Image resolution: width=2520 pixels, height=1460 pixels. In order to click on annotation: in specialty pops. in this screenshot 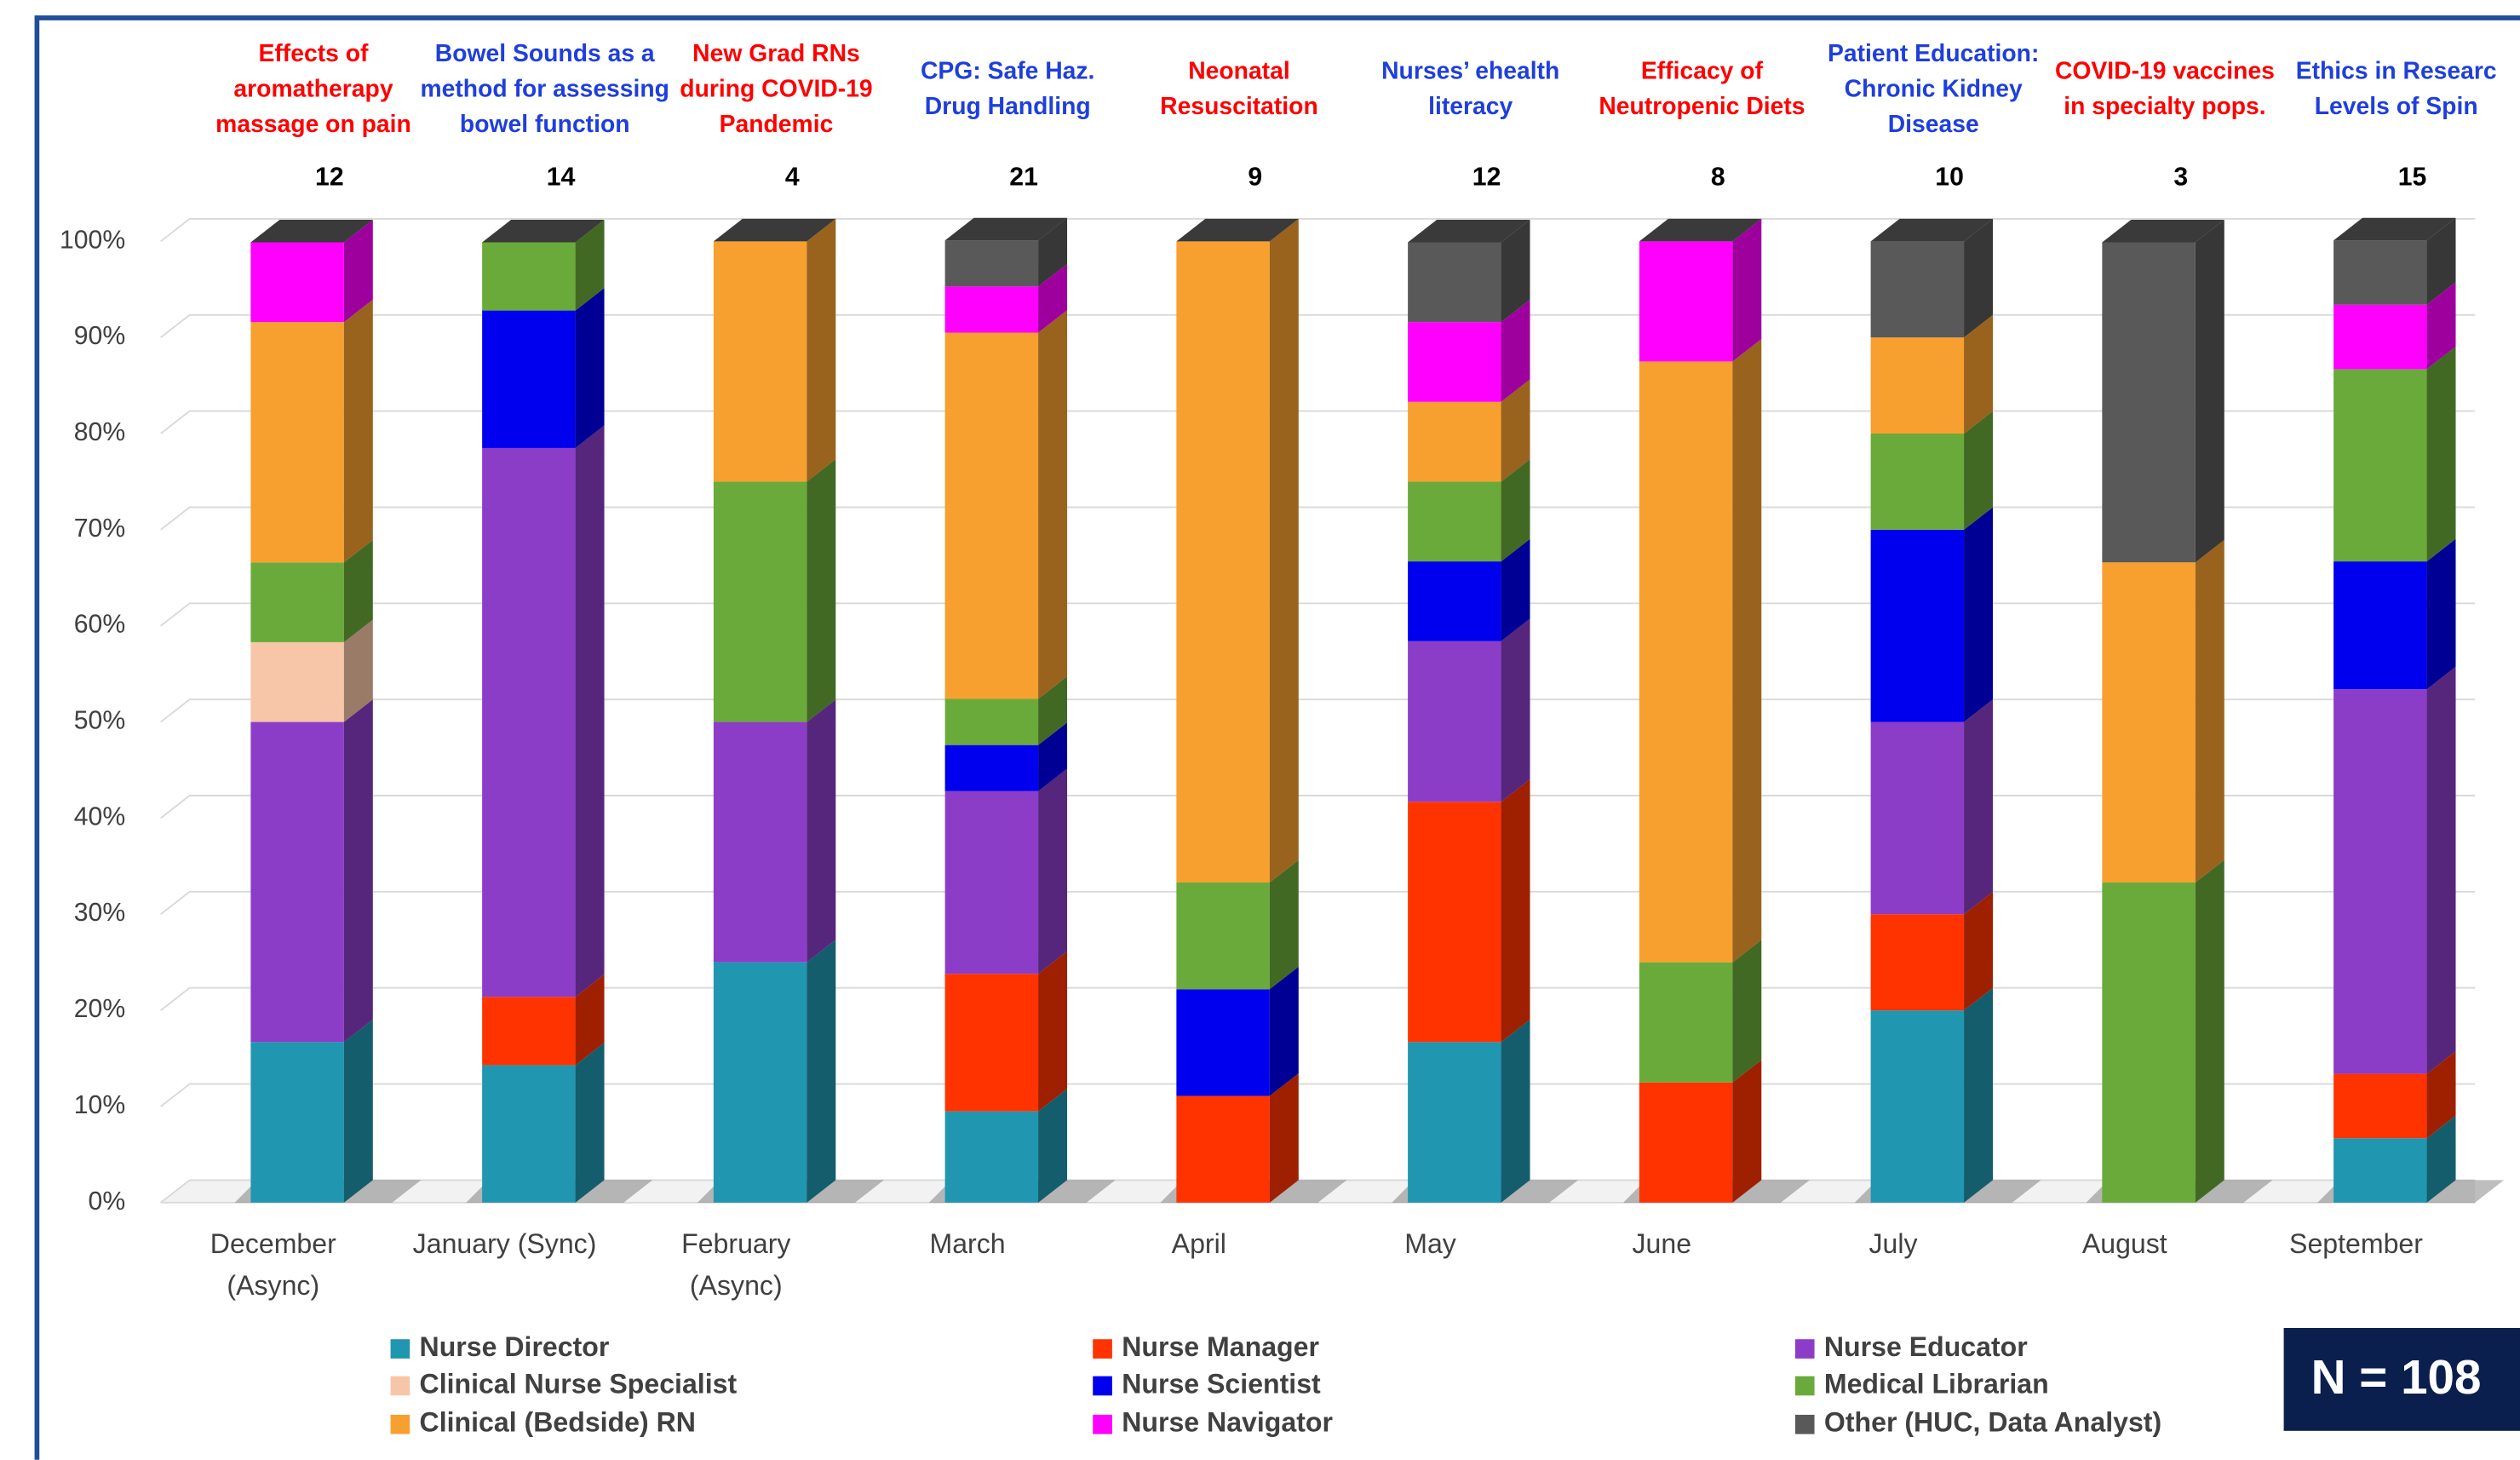, I will do `click(2164, 105)`.